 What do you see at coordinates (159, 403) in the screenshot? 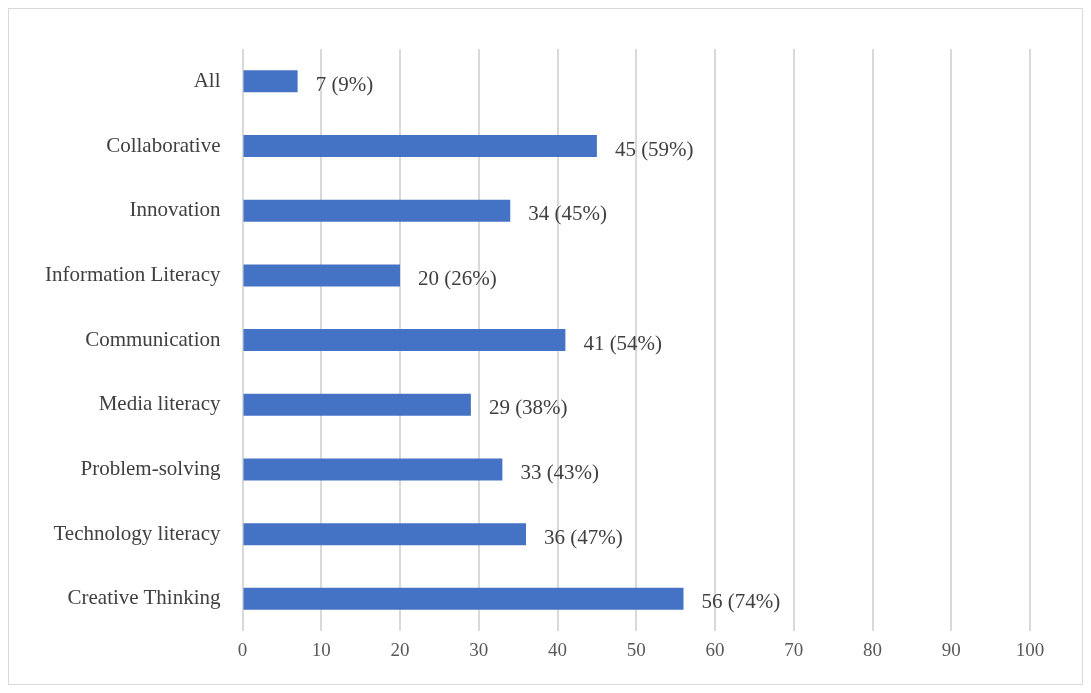
I see `y-tick-label: Media literacy` at bounding box center [159, 403].